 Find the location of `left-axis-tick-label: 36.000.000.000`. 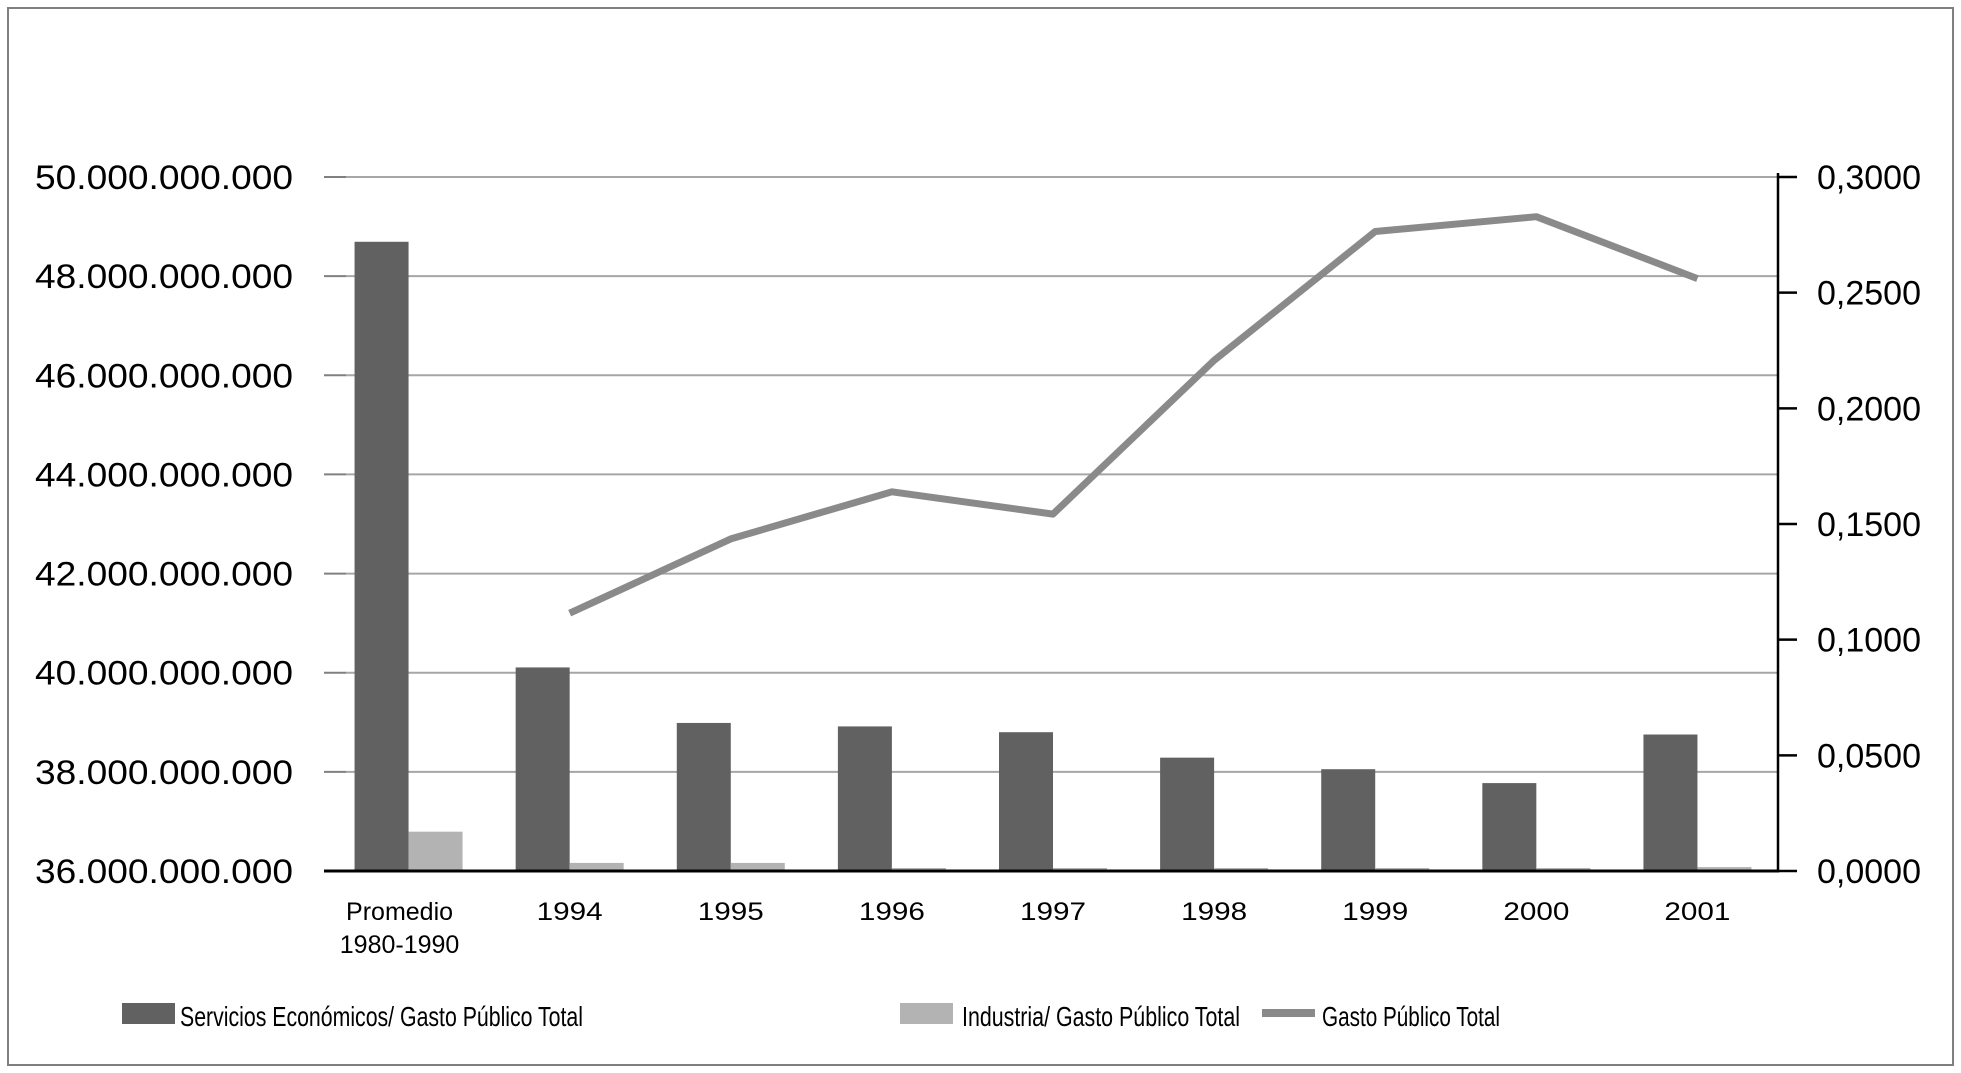

left-axis-tick-label: 36.000.000.000 is located at coordinates (164, 872).